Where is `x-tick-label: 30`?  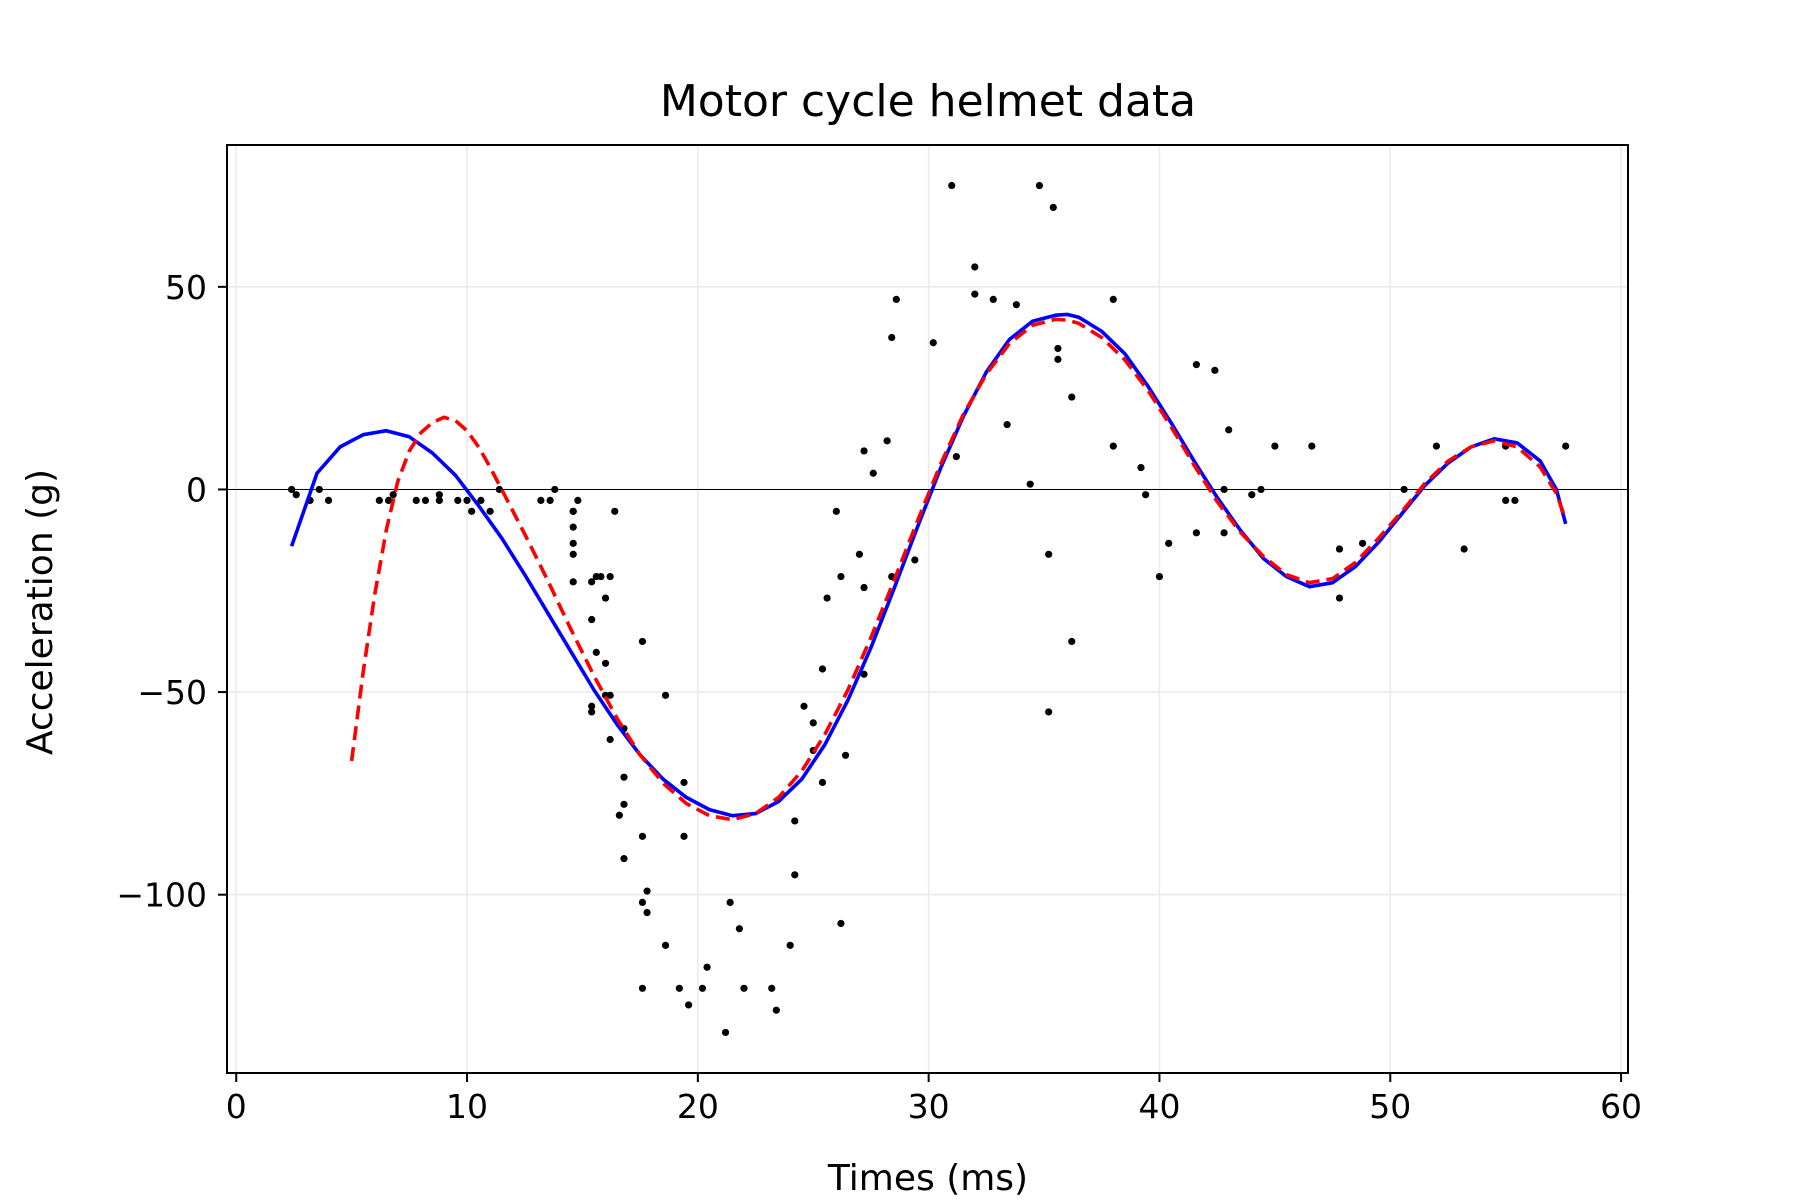 x-tick-label: 30 is located at coordinates (929, 1106).